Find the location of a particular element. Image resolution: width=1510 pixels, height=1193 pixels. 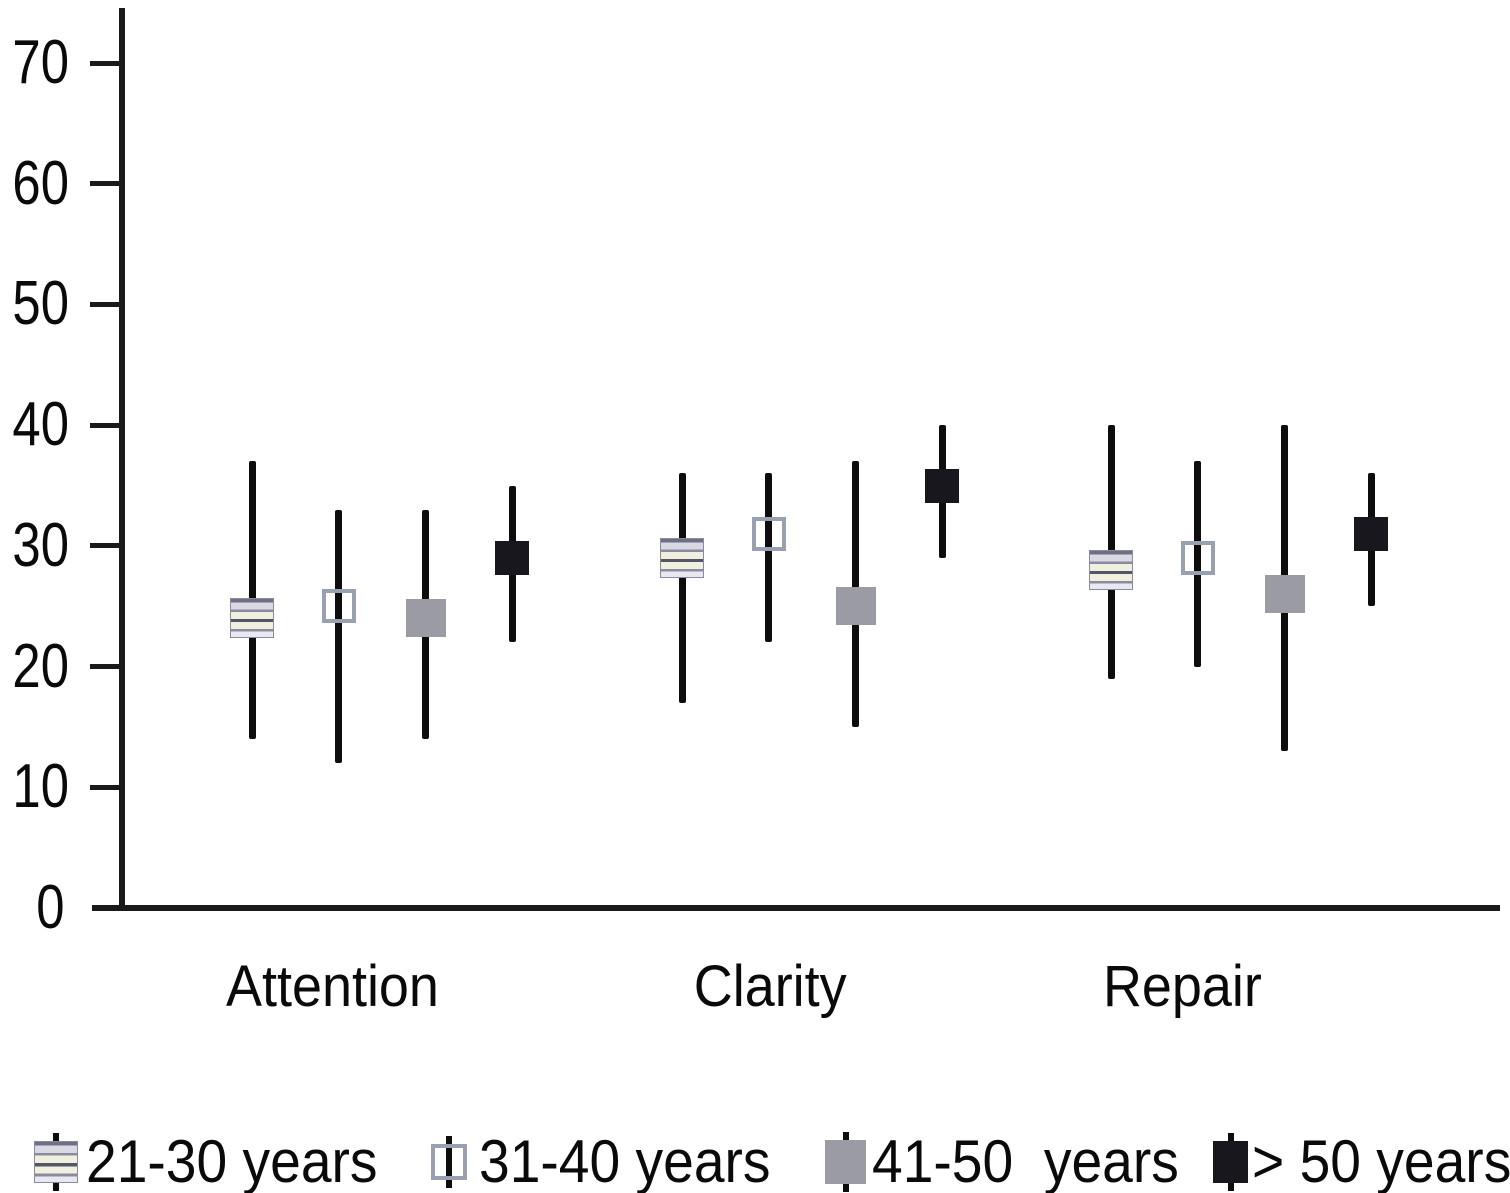

y-tick-label-text: 20 is located at coordinates (40, 666).